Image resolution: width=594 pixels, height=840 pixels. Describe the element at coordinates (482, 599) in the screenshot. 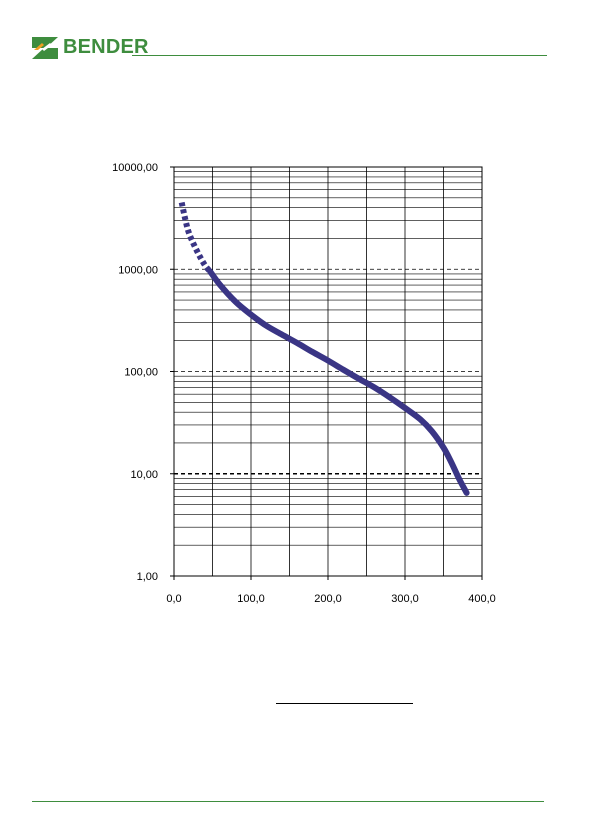

I see `x-tick-label: 400,0` at that location.